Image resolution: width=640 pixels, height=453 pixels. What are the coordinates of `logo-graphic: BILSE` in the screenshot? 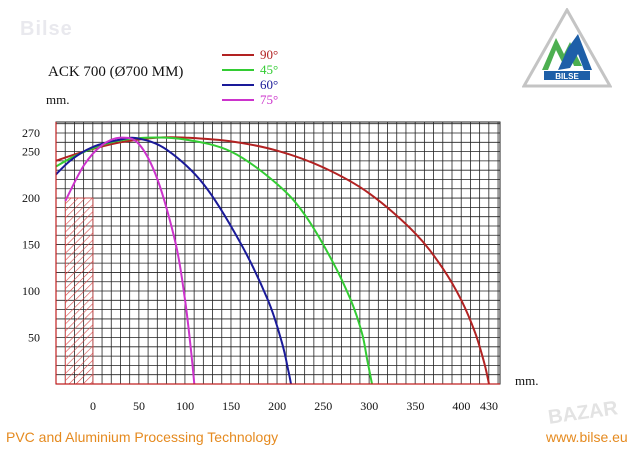 It's located at (567, 47).